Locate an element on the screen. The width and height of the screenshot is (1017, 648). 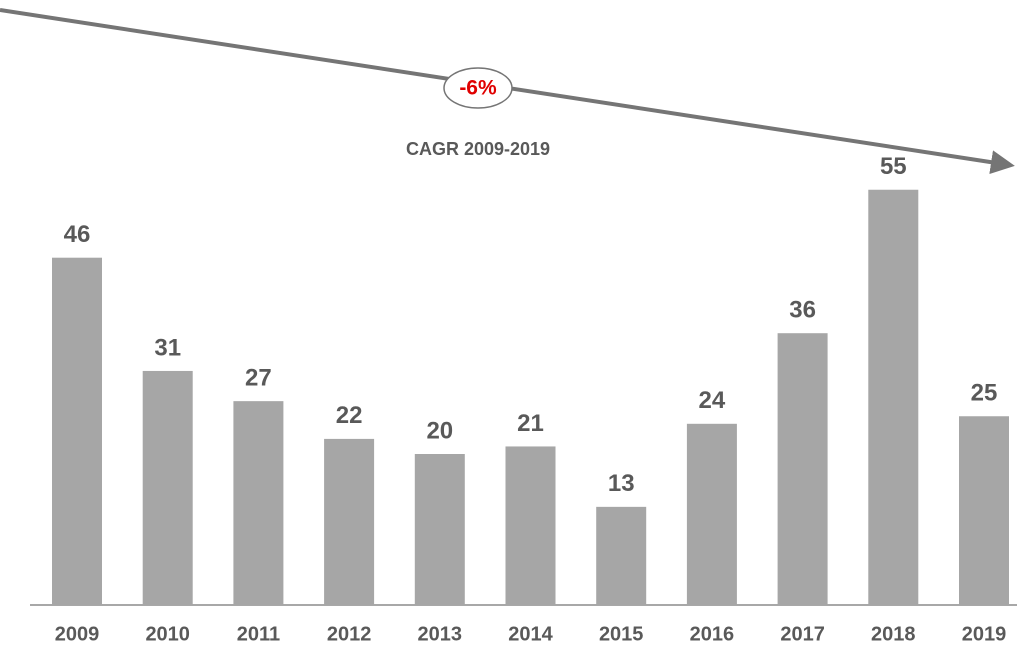
data-label: 25 is located at coordinates (984, 393).